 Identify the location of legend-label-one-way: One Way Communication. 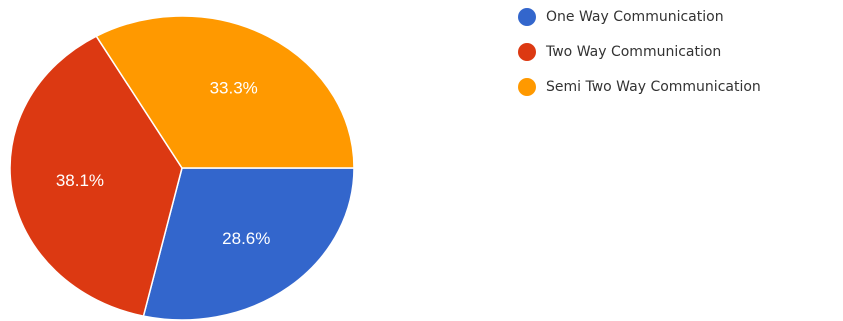
(635, 17).